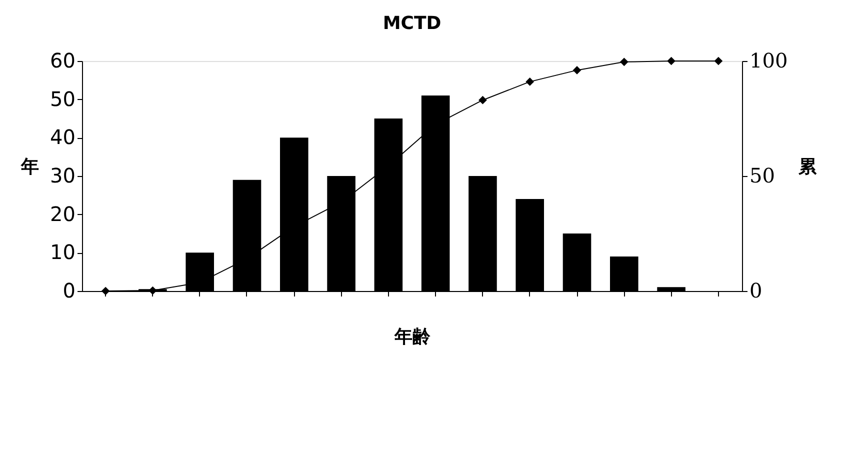 The image size is (863, 449). What do you see at coordinates (63, 137) in the screenshot?
I see `y-tick-label: 40` at bounding box center [63, 137].